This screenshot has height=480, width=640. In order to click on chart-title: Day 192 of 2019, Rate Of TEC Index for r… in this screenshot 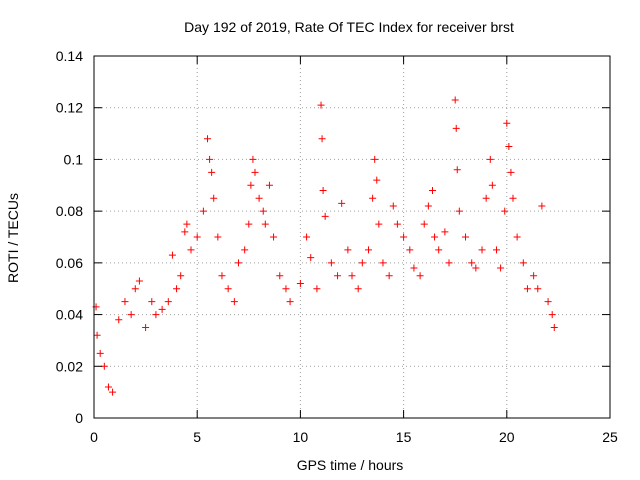, I will do `click(349, 27)`.